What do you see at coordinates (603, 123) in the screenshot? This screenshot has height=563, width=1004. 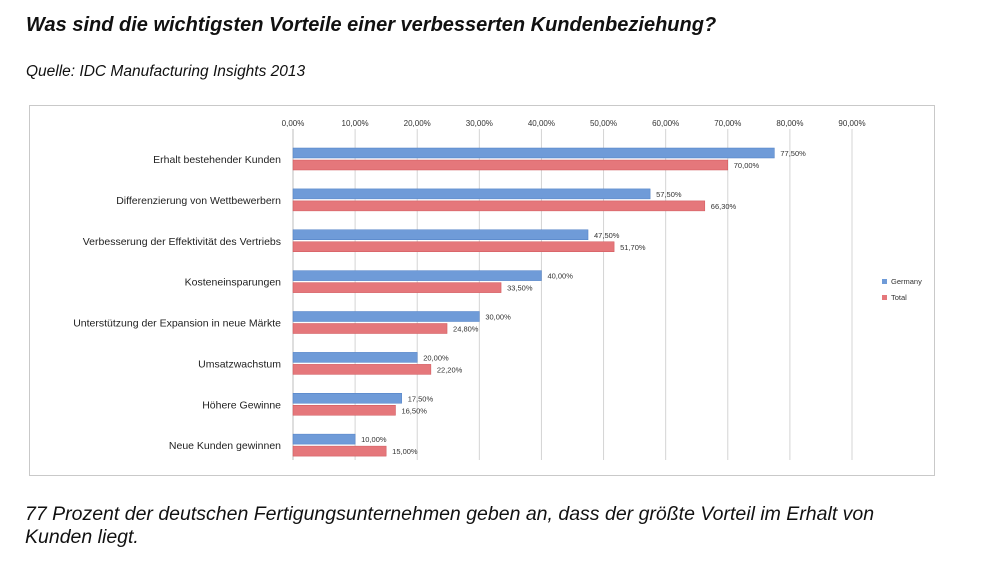 I see `tick-label: 50,00%` at bounding box center [603, 123].